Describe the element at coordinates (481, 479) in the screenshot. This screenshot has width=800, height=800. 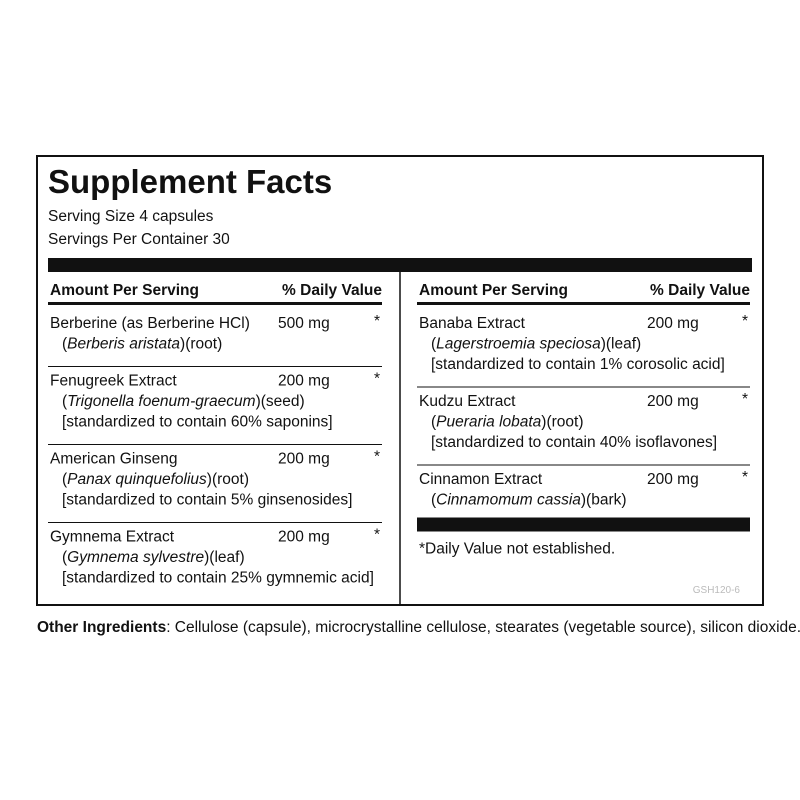
I see `ingredient-name: Cinnamon Extract` at that location.